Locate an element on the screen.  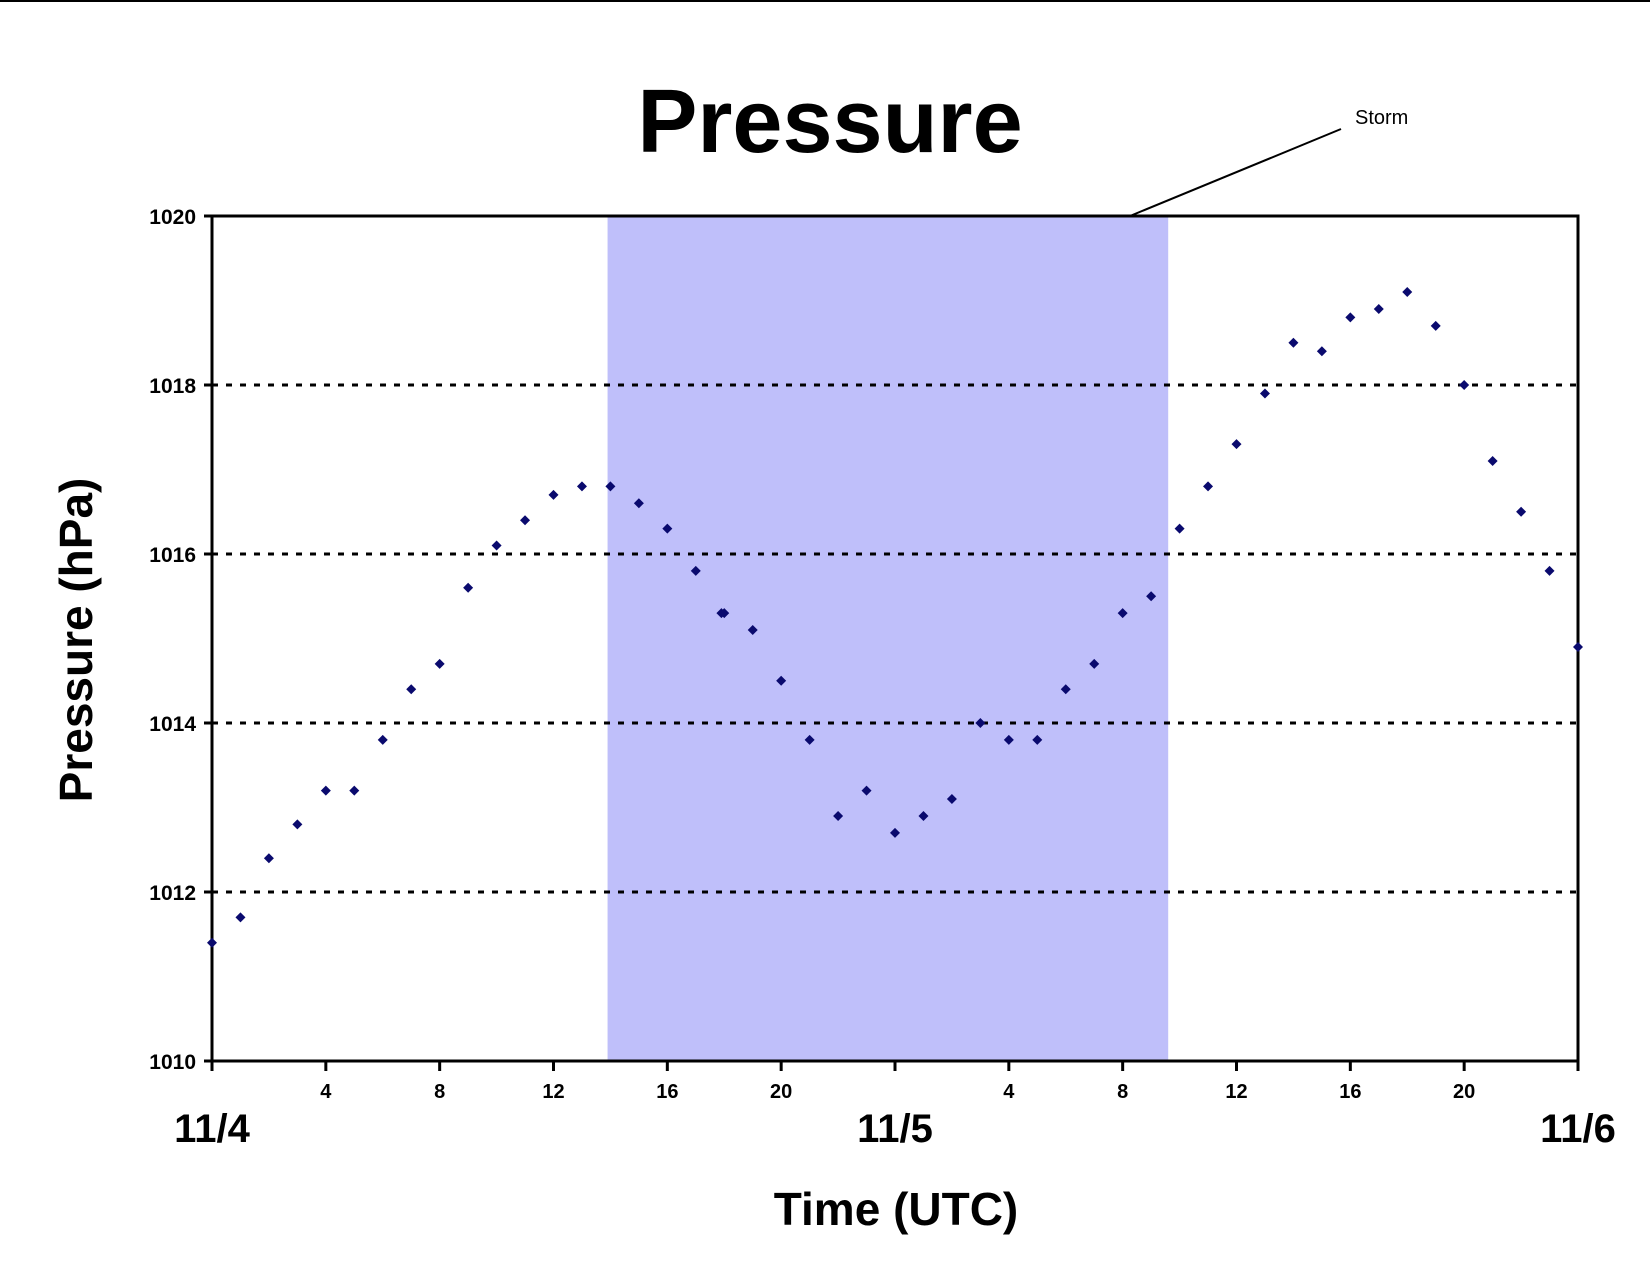
y-tick-label: 1014 is located at coordinates (172, 724).